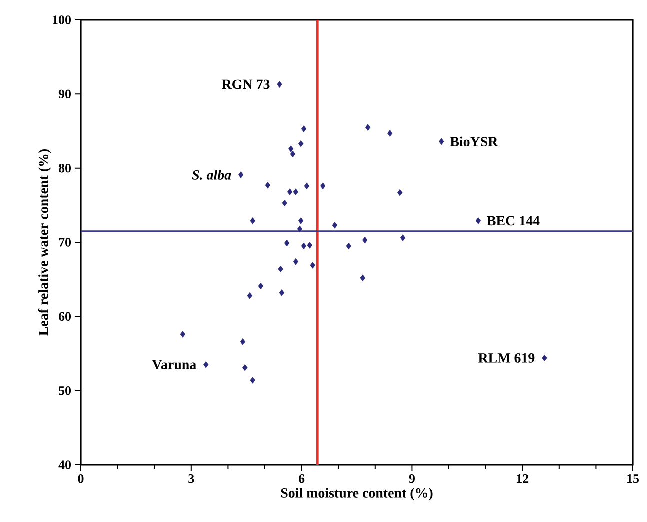 The height and width of the screenshot is (522, 647). Describe the element at coordinates (513, 221) in the screenshot. I see `annotation: BEC 144` at that location.